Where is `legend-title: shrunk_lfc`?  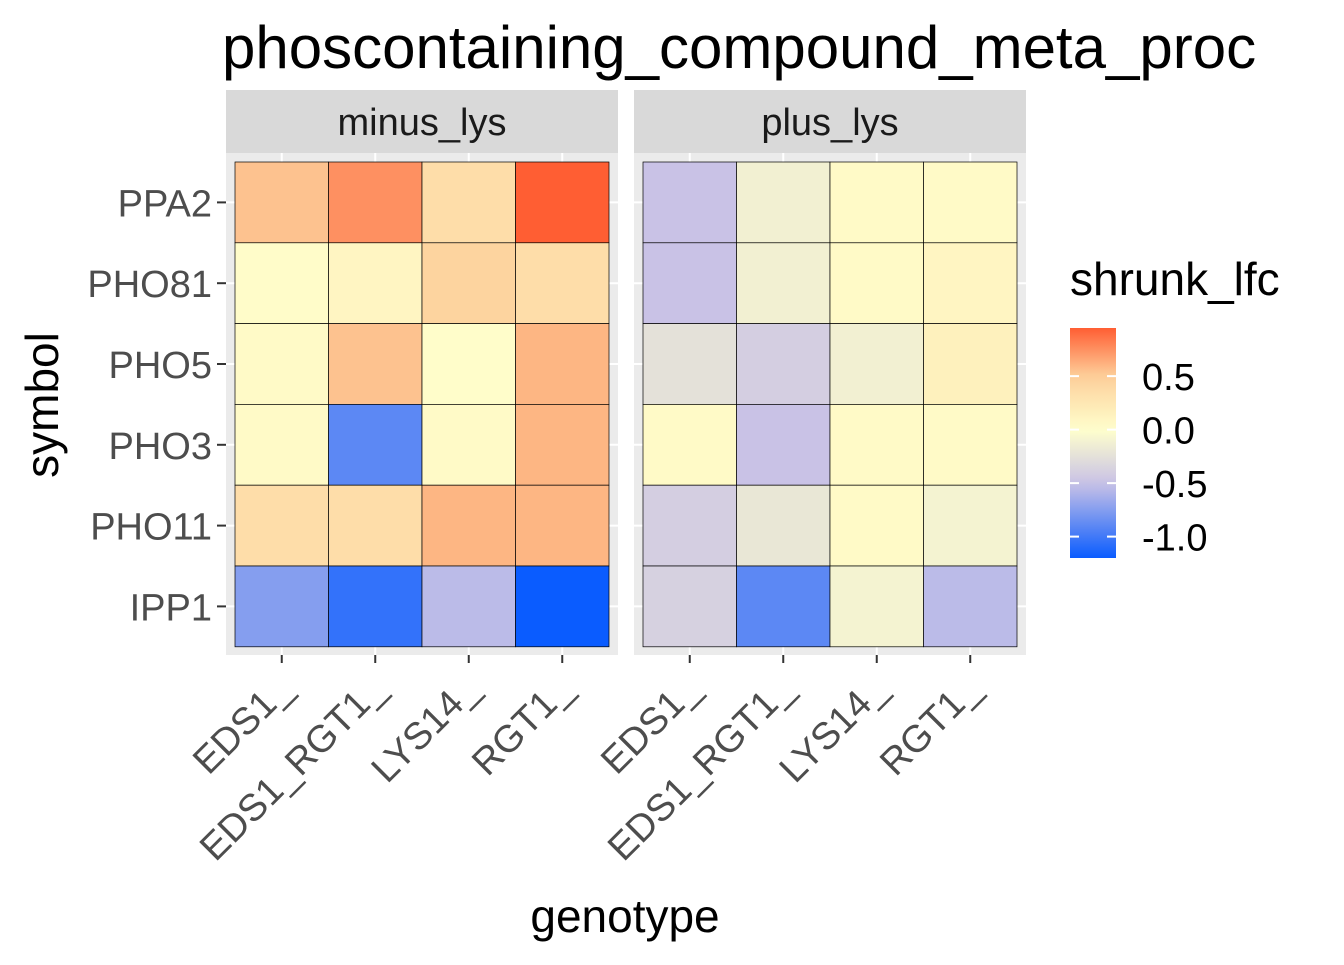
legend-title: shrunk_lfc is located at coordinates (1175, 279).